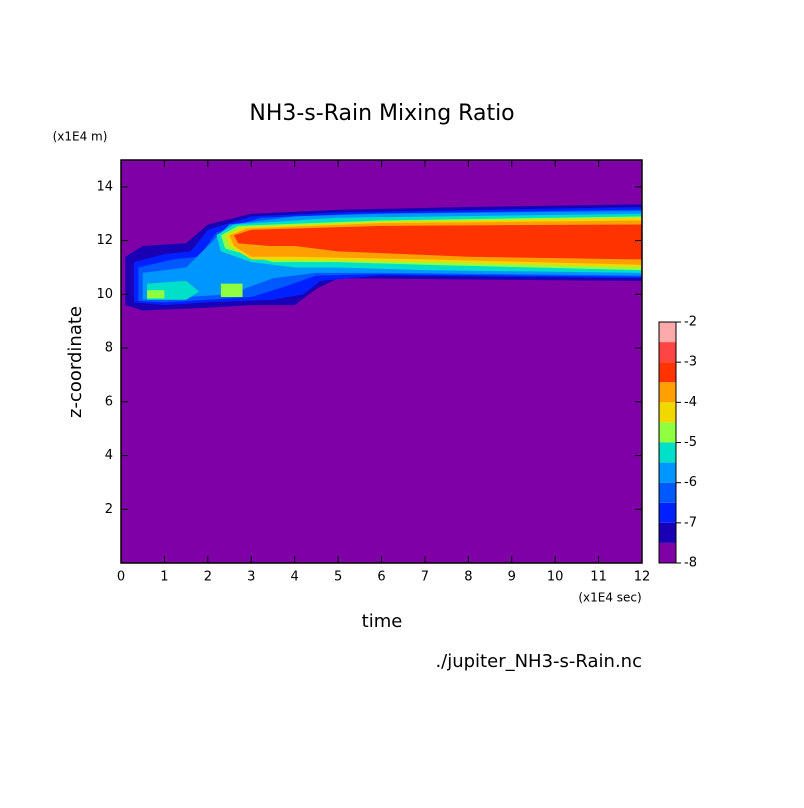 The width and height of the screenshot is (804, 808). I want to click on x-tick-label: 10, so click(555, 577).